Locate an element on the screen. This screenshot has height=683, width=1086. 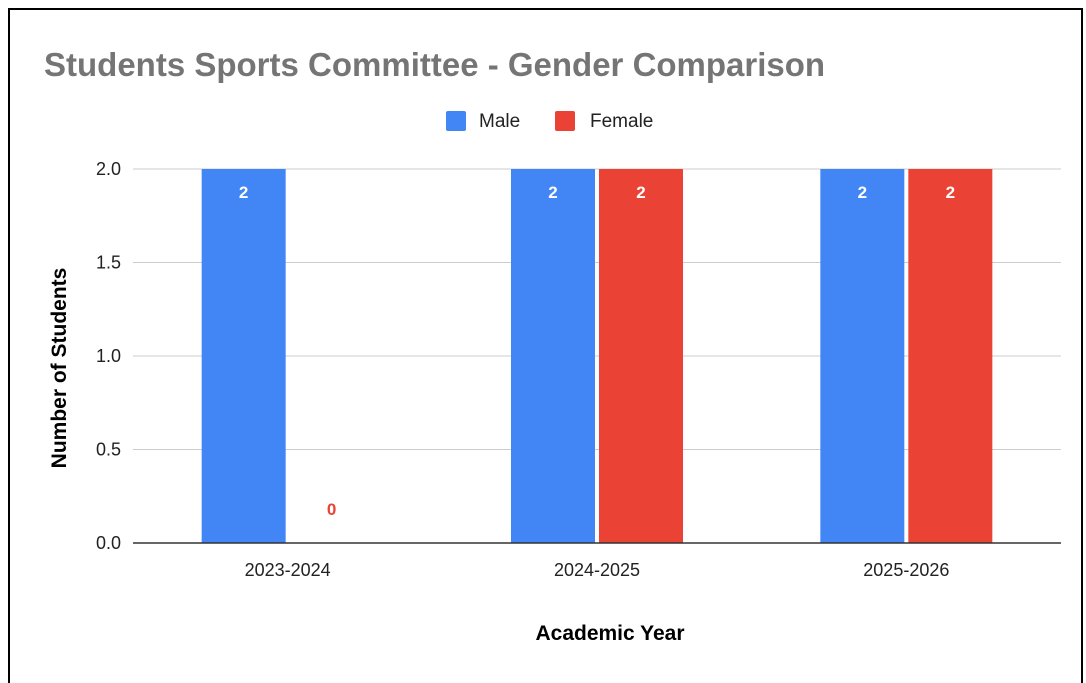
y-tick-label: 0.5 is located at coordinates (108, 450).